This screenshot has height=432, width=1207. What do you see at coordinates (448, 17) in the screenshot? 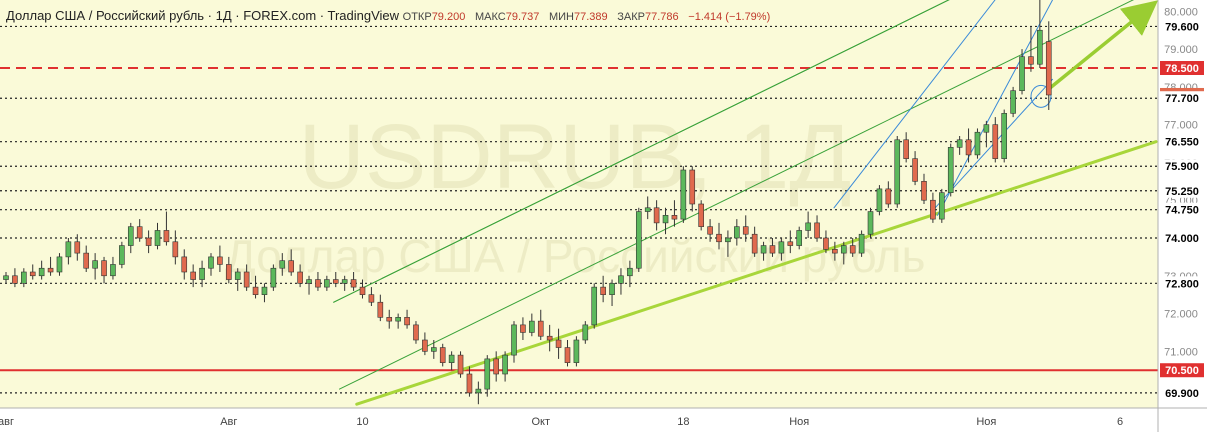
I see `open-value: 79.200` at bounding box center [448, 17].